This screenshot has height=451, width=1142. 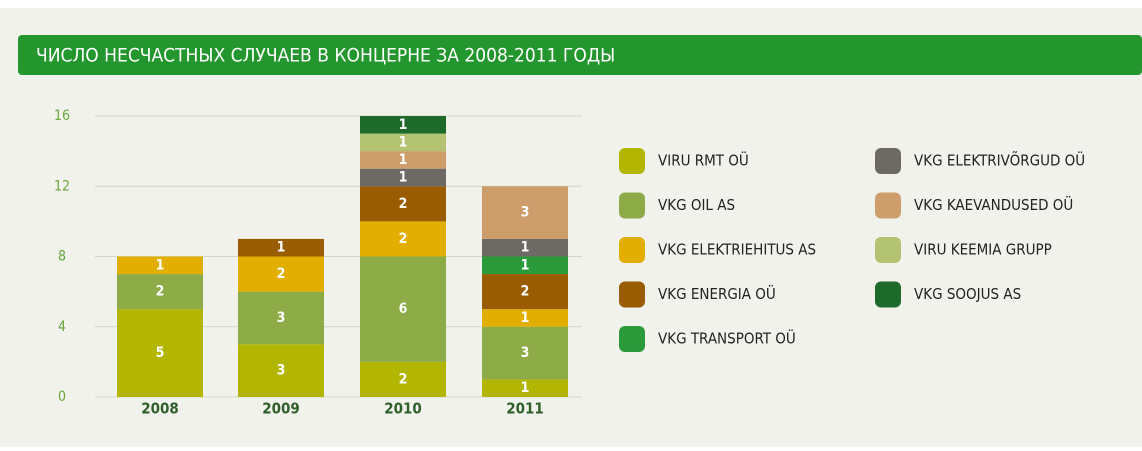 What do you see at coordinates (983, 250) in the screenshot?
I see `legend-label: VIRU KEEMIA GRUPP` at bounding box center [983, 250].